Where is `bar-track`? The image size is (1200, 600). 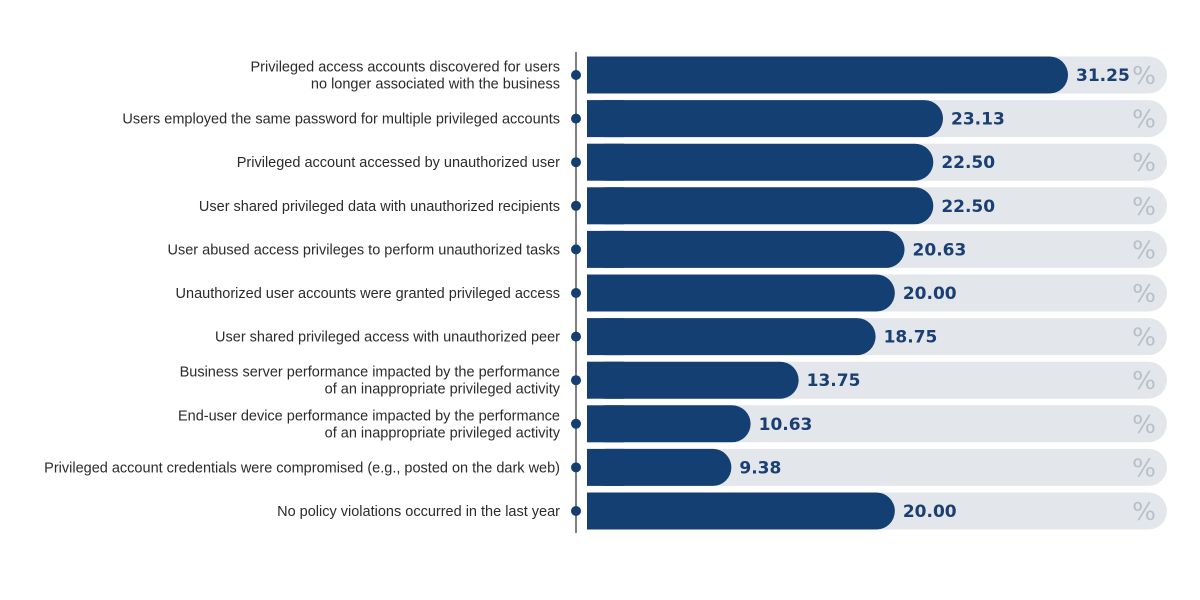 bar-track is located at coordinates (877, 467).